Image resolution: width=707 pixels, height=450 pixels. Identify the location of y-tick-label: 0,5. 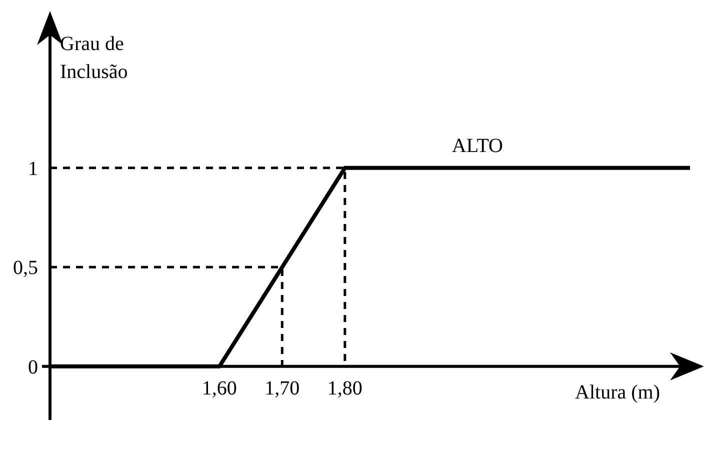
(25, 268).